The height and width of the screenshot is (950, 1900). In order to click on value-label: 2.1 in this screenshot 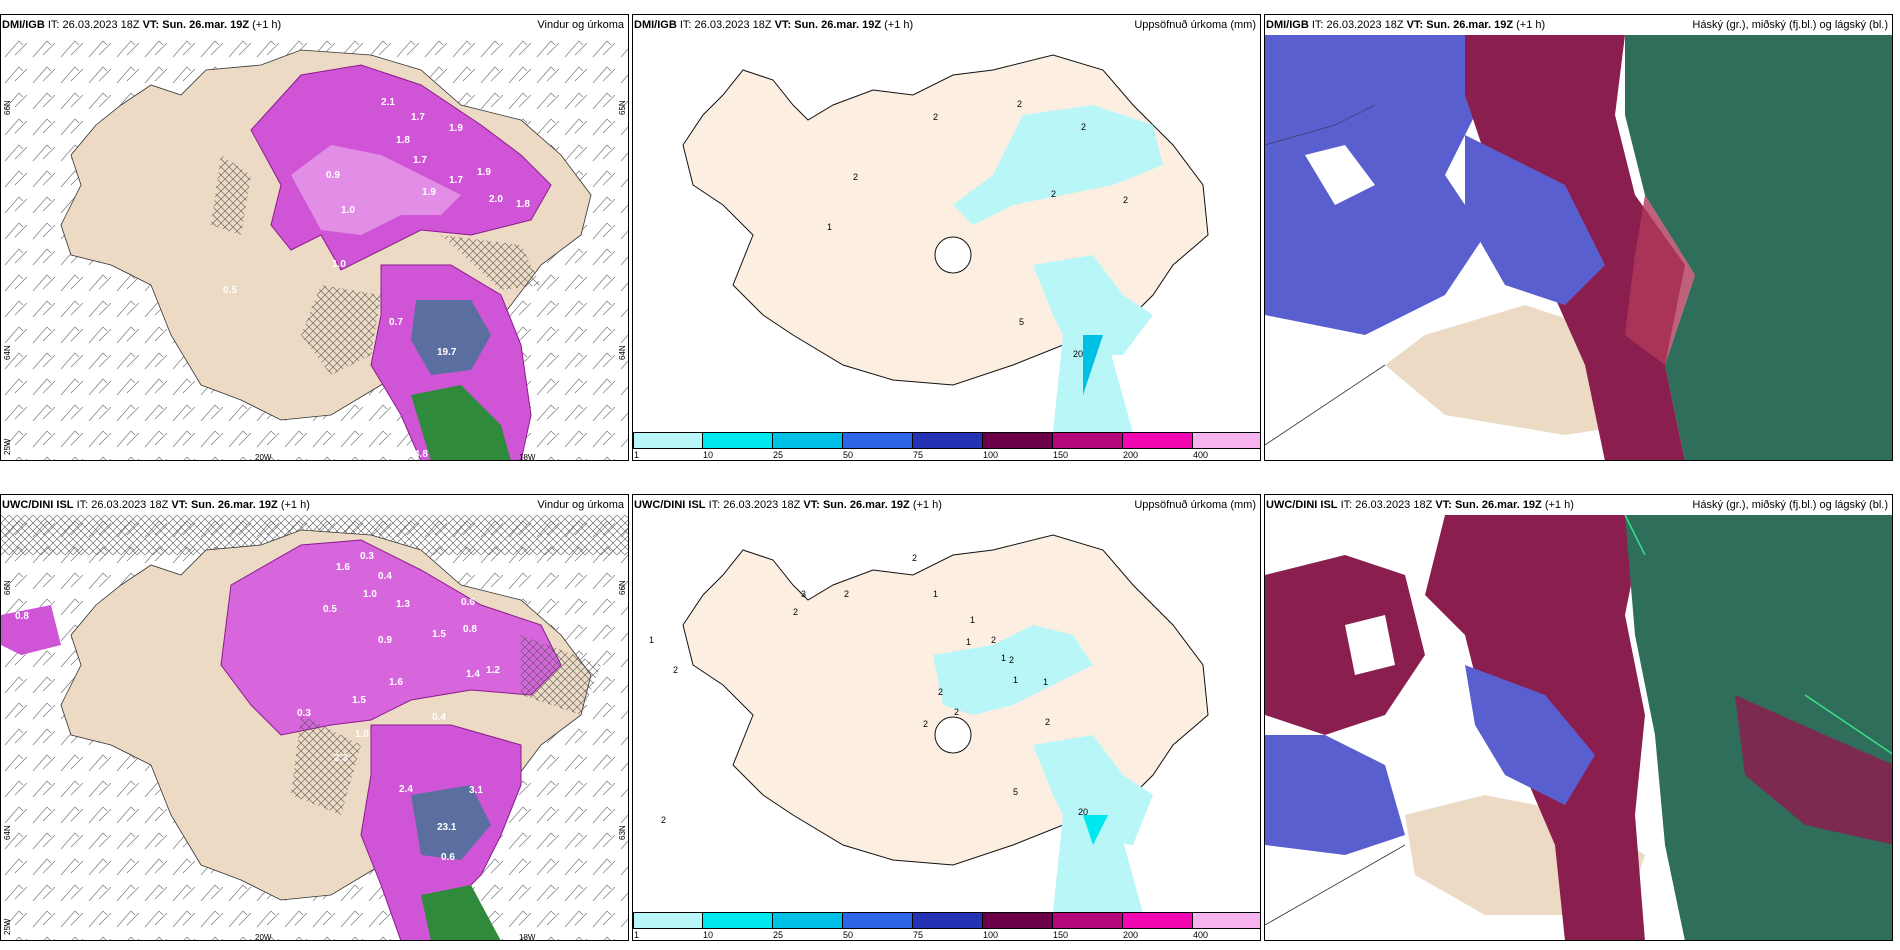, I will do `click(388, 102)`.